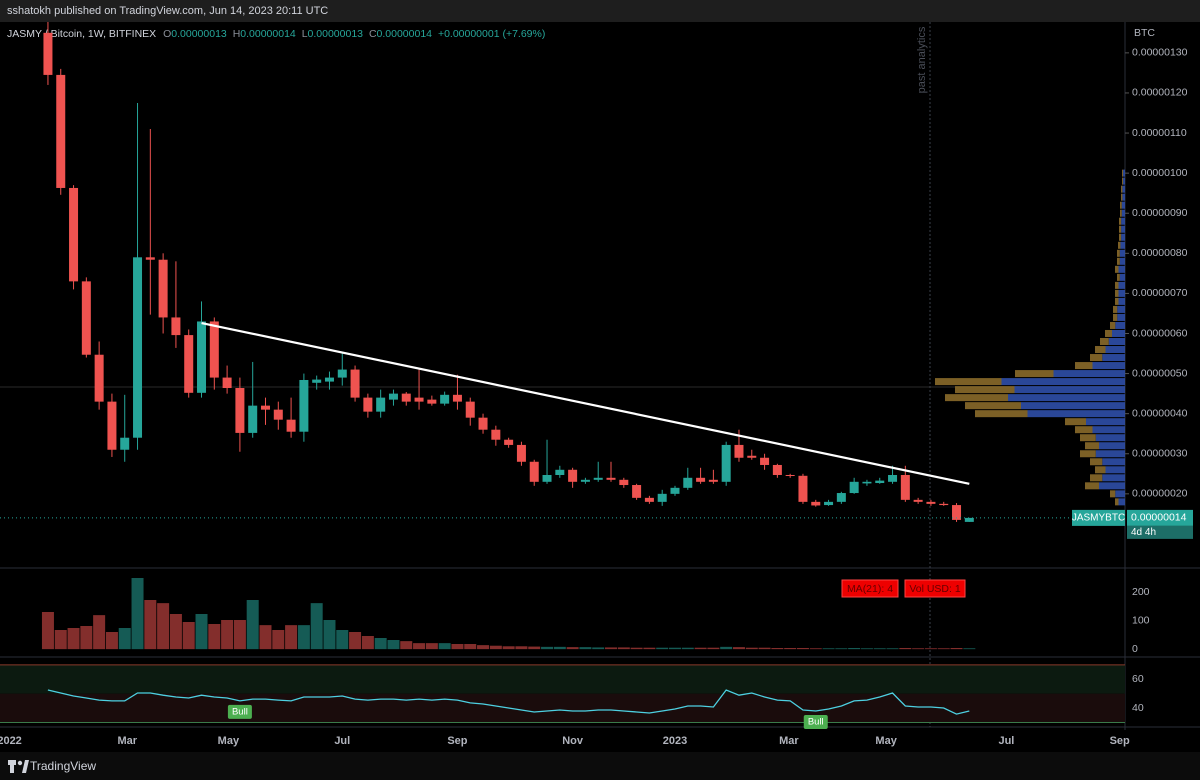 This screenshot has height=780, width=1200. What do you see at coordinates (268, 34) in the screenshot?
I see `ohlc-value: 0.00000014` at bounding box center [268, 34].